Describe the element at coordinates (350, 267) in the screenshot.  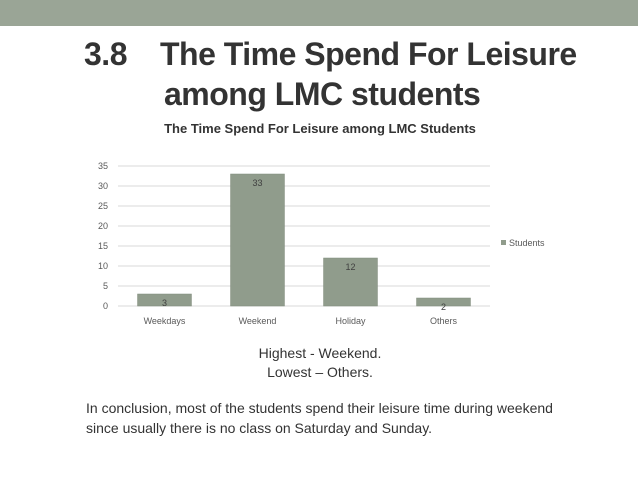
I see `data-label: 12` at that location.